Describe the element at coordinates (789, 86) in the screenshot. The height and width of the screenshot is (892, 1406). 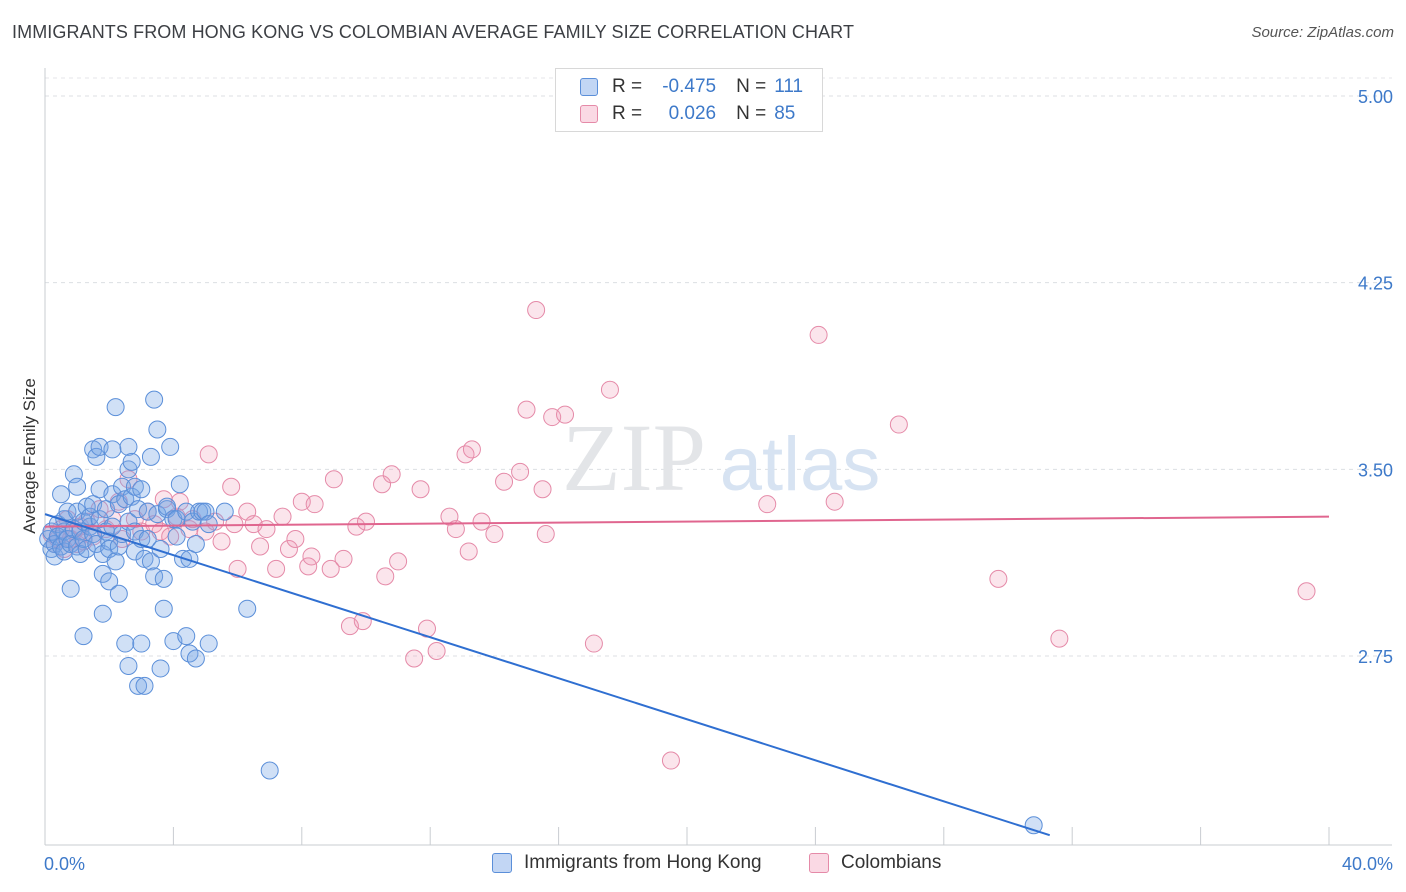
I see `legend-n-value-hongkong: 111` at that location.